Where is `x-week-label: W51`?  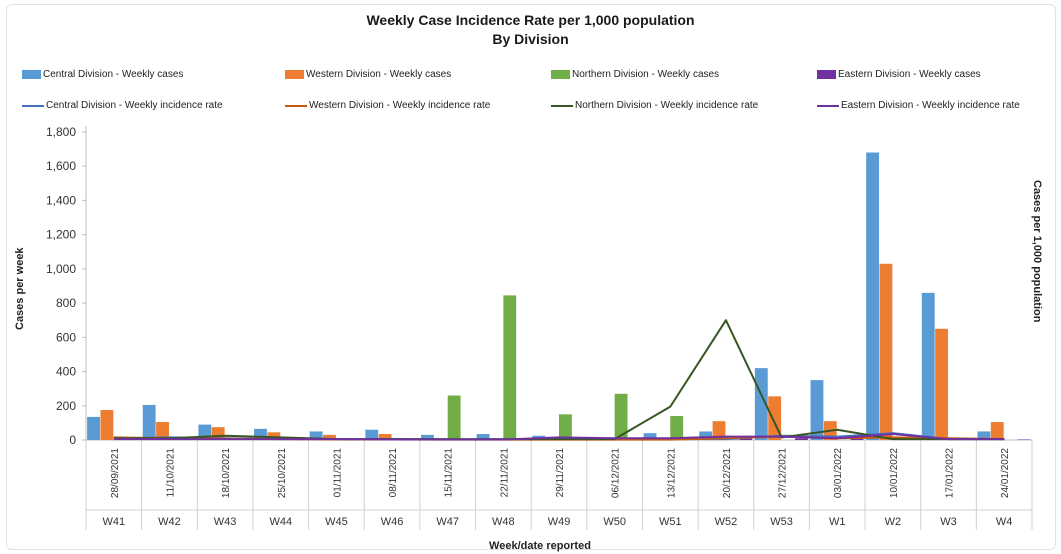 x-week-label: W51 is located at coordinates (670, 522).